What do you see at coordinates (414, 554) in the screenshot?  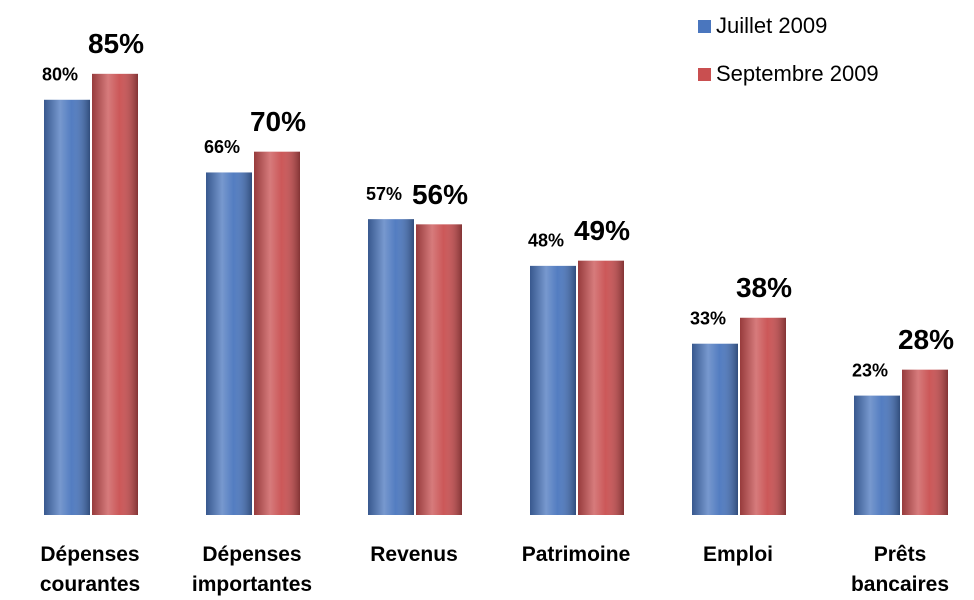 I see `x-tick-label: Revenus` at bounding box center [414, 554].